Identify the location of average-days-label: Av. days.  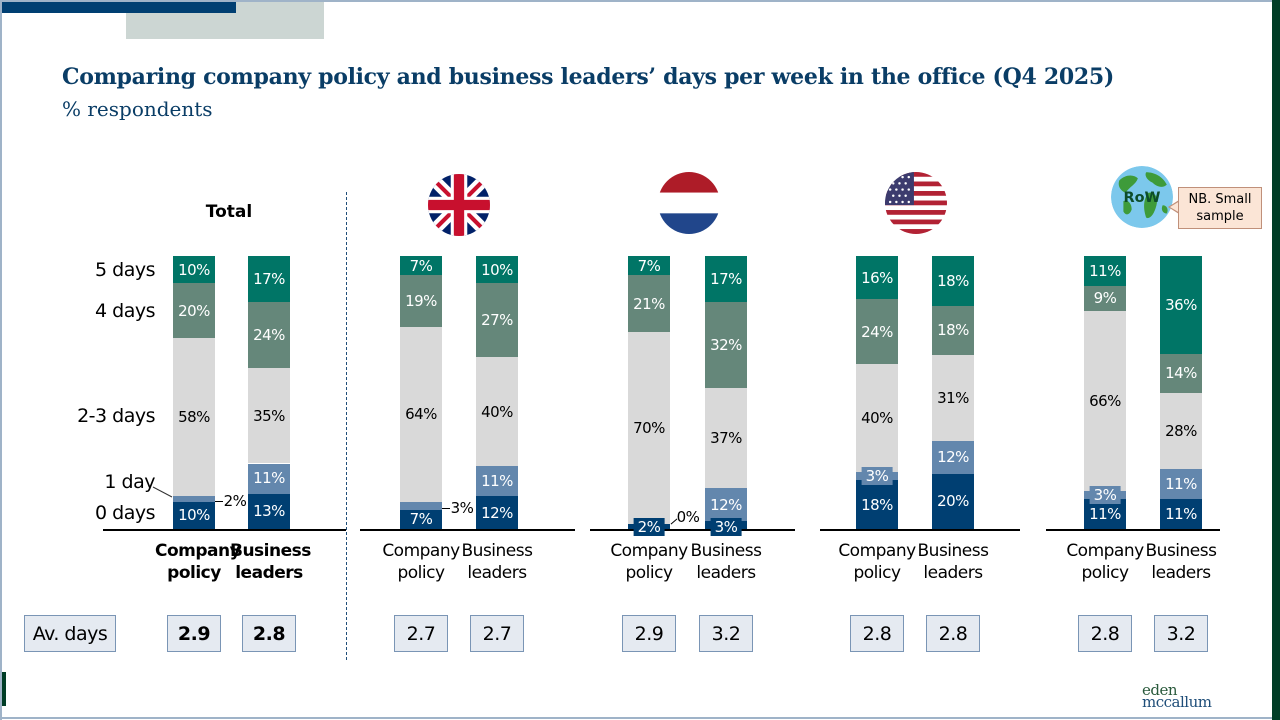
(70, 633).